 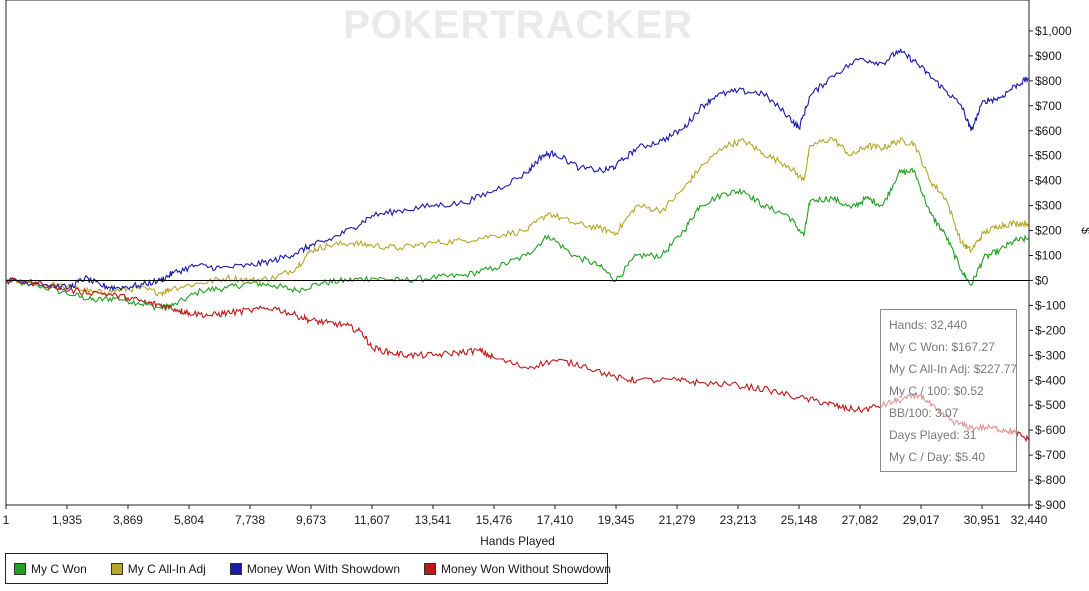 I want to click on x-tick-label: 21,279, so click(x=677, y=520).